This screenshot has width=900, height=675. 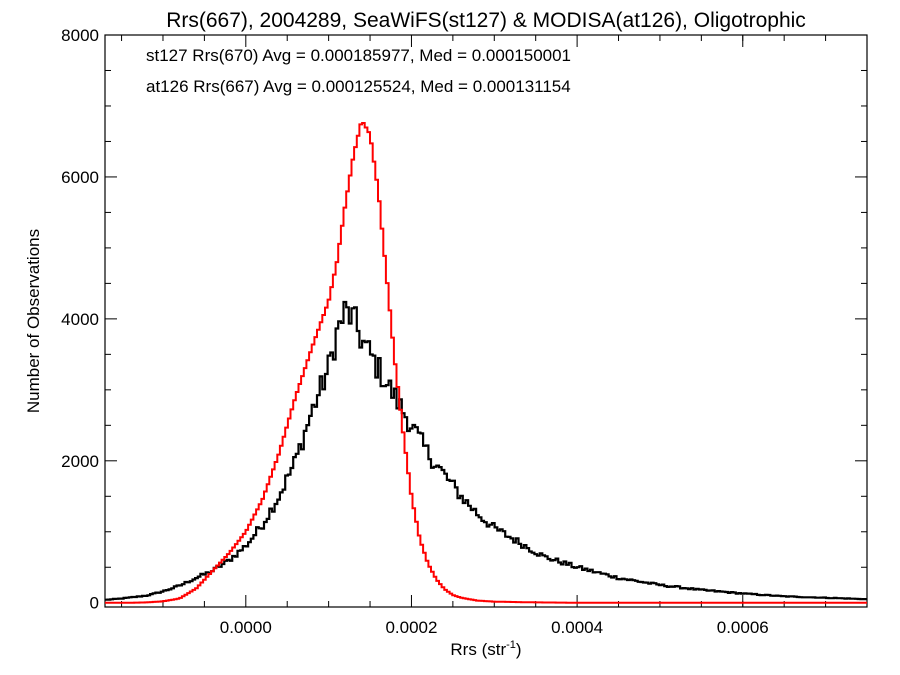 What do you see at coordinates (80, 461) in the screenshot?
I see `y-tick-label: 2000` at bounding box center [80, 461].